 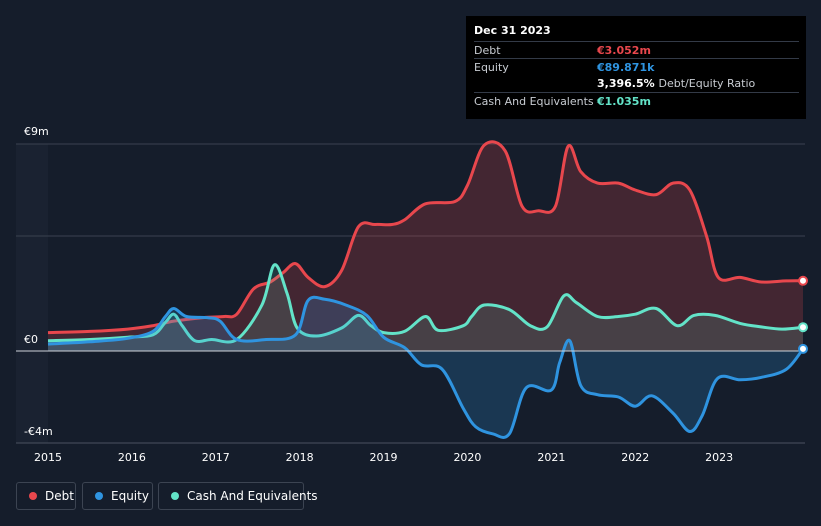 I want to click on x-tick-label: 2018, so click(x=300, y=457).